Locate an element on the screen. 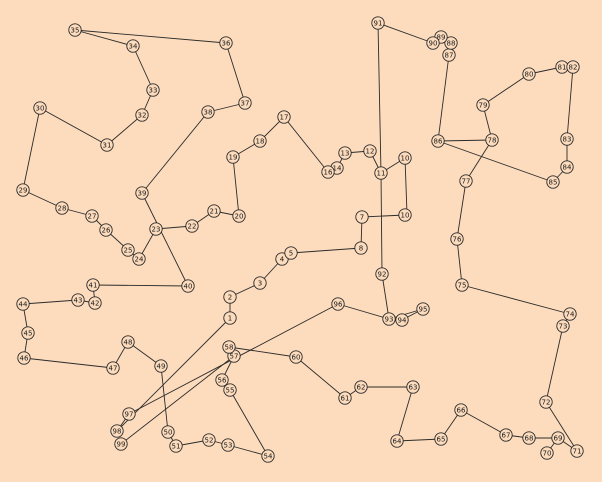 The width and height of the screenshot is (602, 482). puzzle-dot: 77 is located at coordinates (466, 181).